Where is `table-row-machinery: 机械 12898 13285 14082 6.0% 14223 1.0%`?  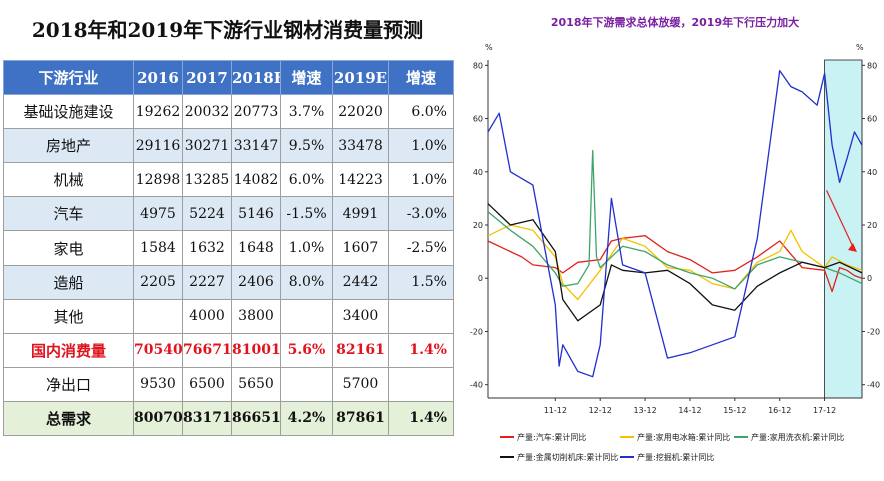
table-row-machinery: 机械 12898 13285 14082 6.0% 14223 1.0% is located at coordinates (228, 180).